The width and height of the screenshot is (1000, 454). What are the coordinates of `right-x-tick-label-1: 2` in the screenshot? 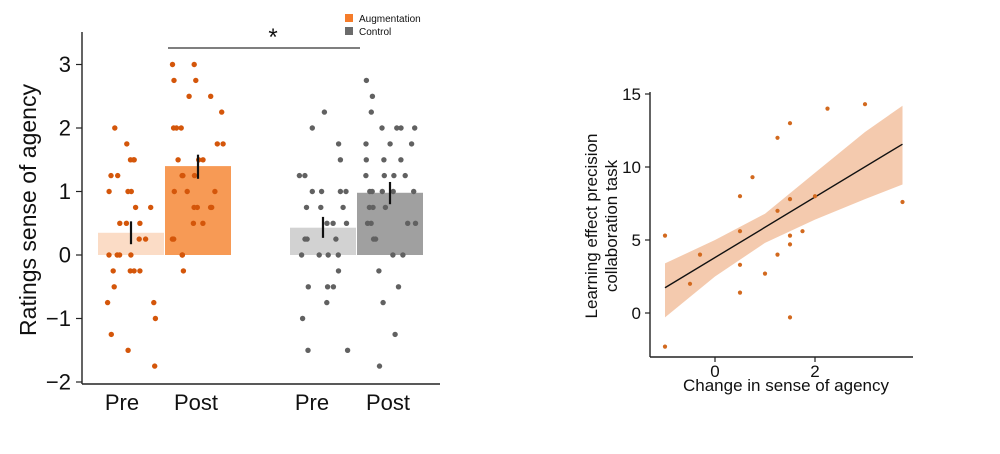 It's located at (814, 371).